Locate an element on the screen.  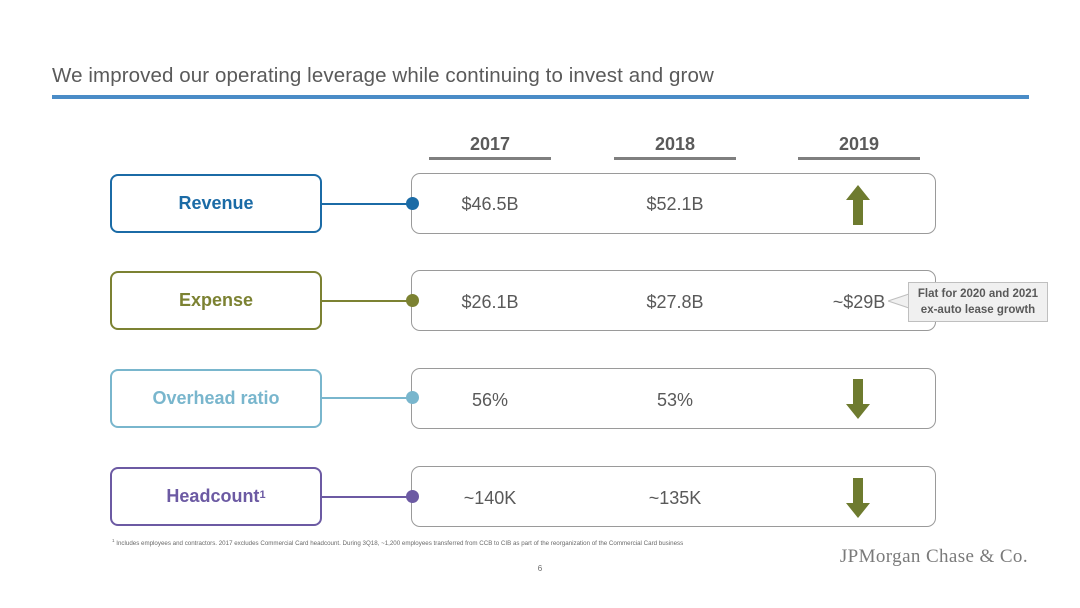
year-underline-2017 is located at coordinates (490, 158).